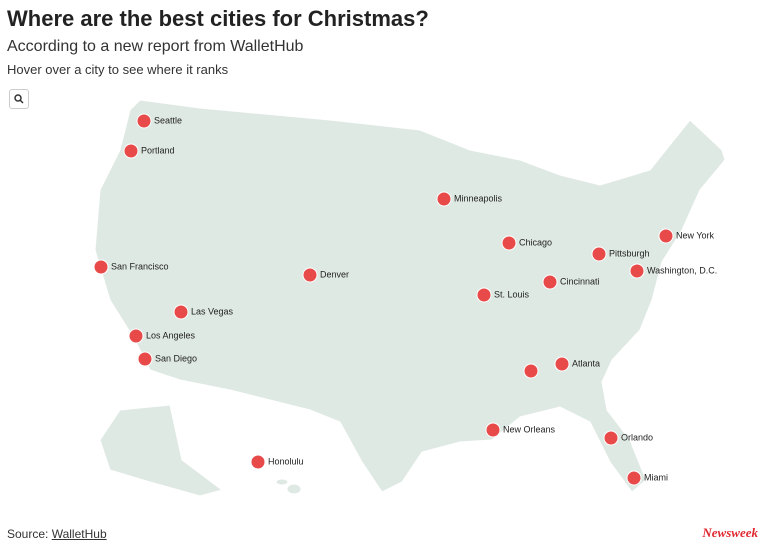 This screenshot has width=768, height=559. What do you see at coordinates (212, 311) in the screenshot?
I see `city-label: Las Vegas` at bounding box center [212, 311].